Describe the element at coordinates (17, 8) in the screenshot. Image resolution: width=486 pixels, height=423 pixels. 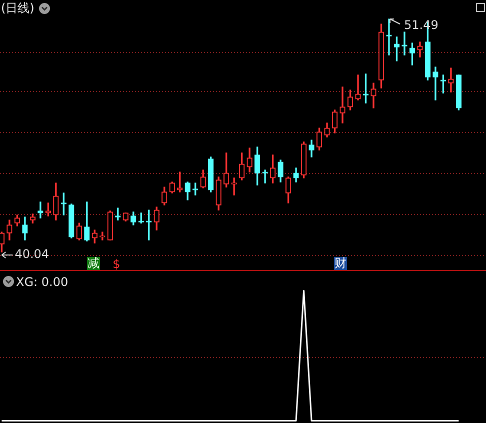
I see `chart-title: (日线)` at that location.